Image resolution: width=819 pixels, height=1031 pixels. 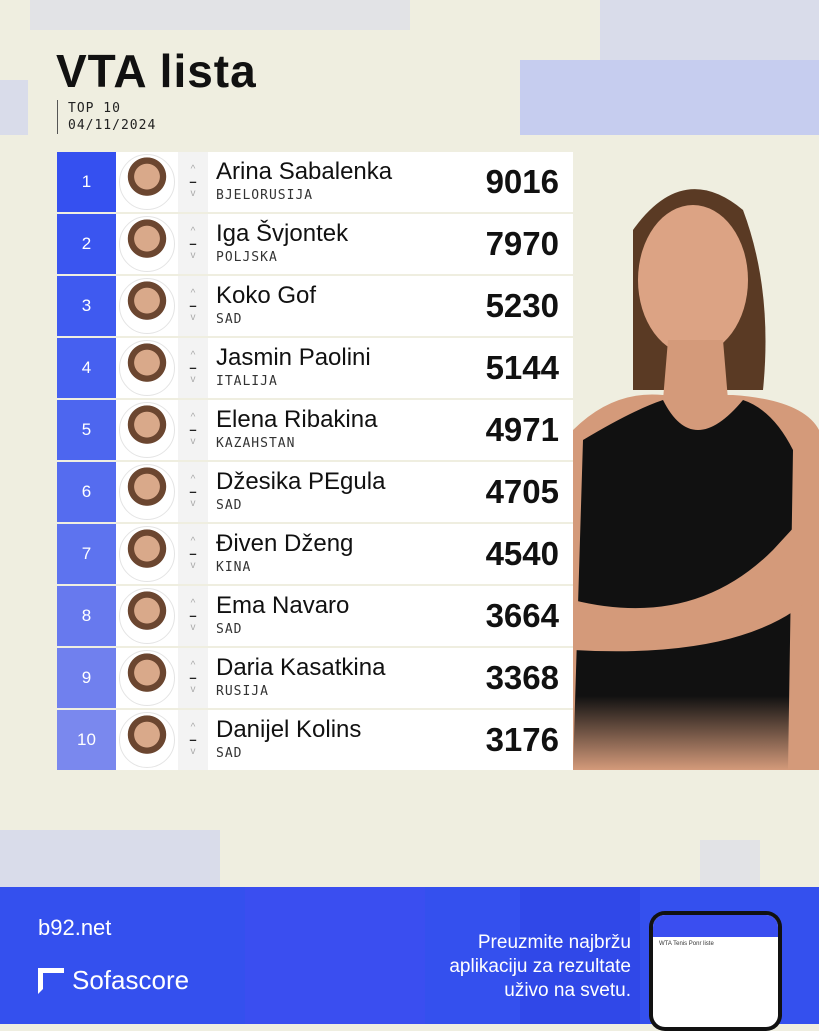 What do you see at coordinates (86, 492) in the screenshot?
I see `rank-cell: 6` at bounding box center [86, 492].